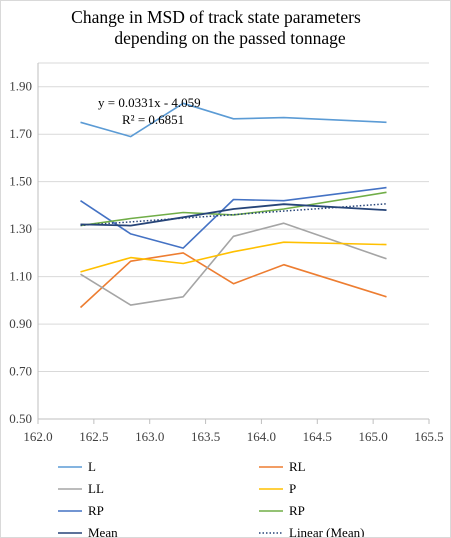  Describe the element at coordinates (20, 181) in the screenshot. I see `y-tick-label: 1.50` at that location.